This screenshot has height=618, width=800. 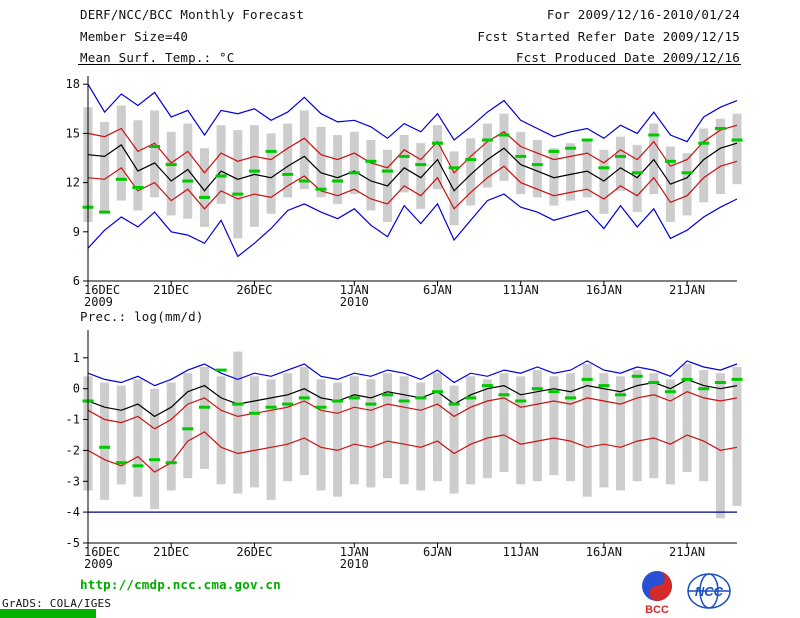 I want to click on x-tick-label: 16JAN, so click(x=604, y=552).